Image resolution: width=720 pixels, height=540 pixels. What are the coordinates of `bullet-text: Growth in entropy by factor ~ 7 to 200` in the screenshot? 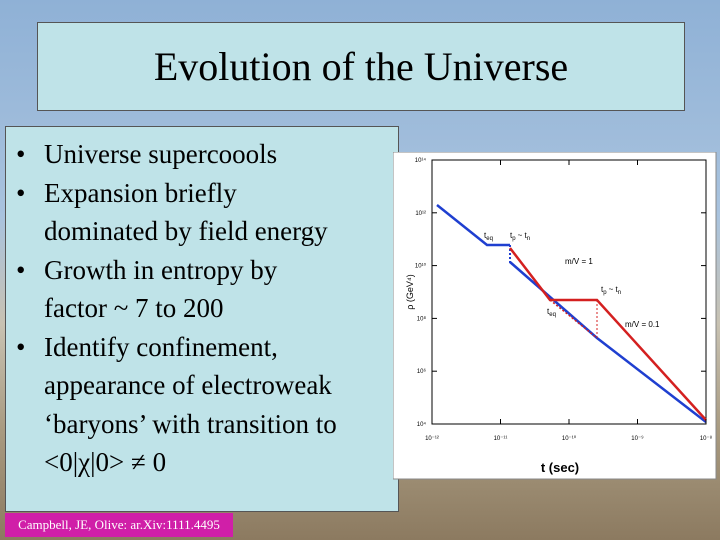 It's located at (160, 289).